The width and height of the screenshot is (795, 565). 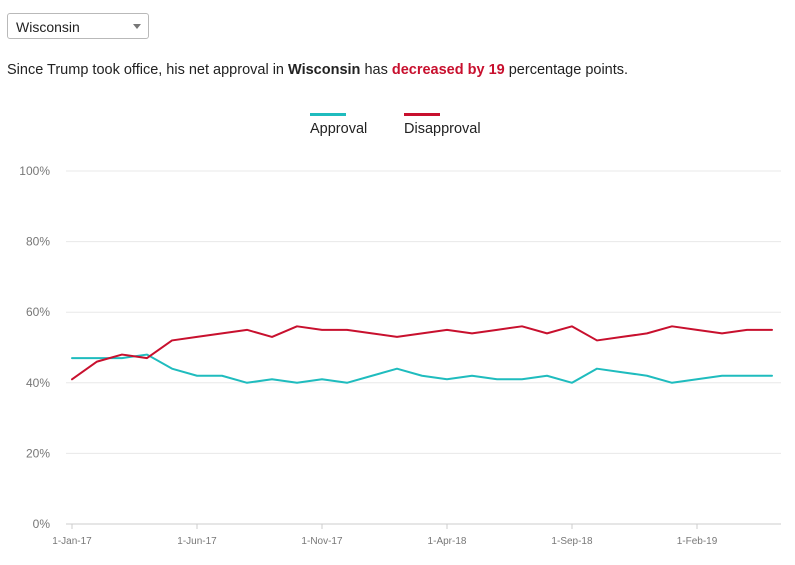 I want to click on x-tick-label: 1-Feb-19, so click(x=697, y=541).